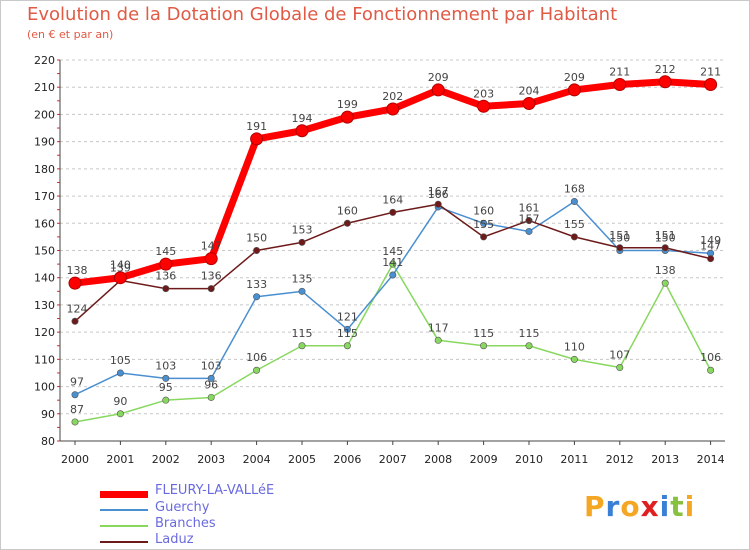 The height and width of the screenshot is (550, 750). What do you see at coordinates (44, 196) in the screenshot?
I see `y-tick-label-170: 170` at bounding box center [44, 196].